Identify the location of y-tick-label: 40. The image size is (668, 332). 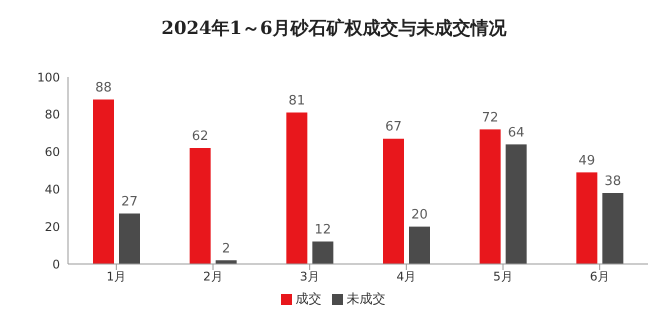
(52, 189).